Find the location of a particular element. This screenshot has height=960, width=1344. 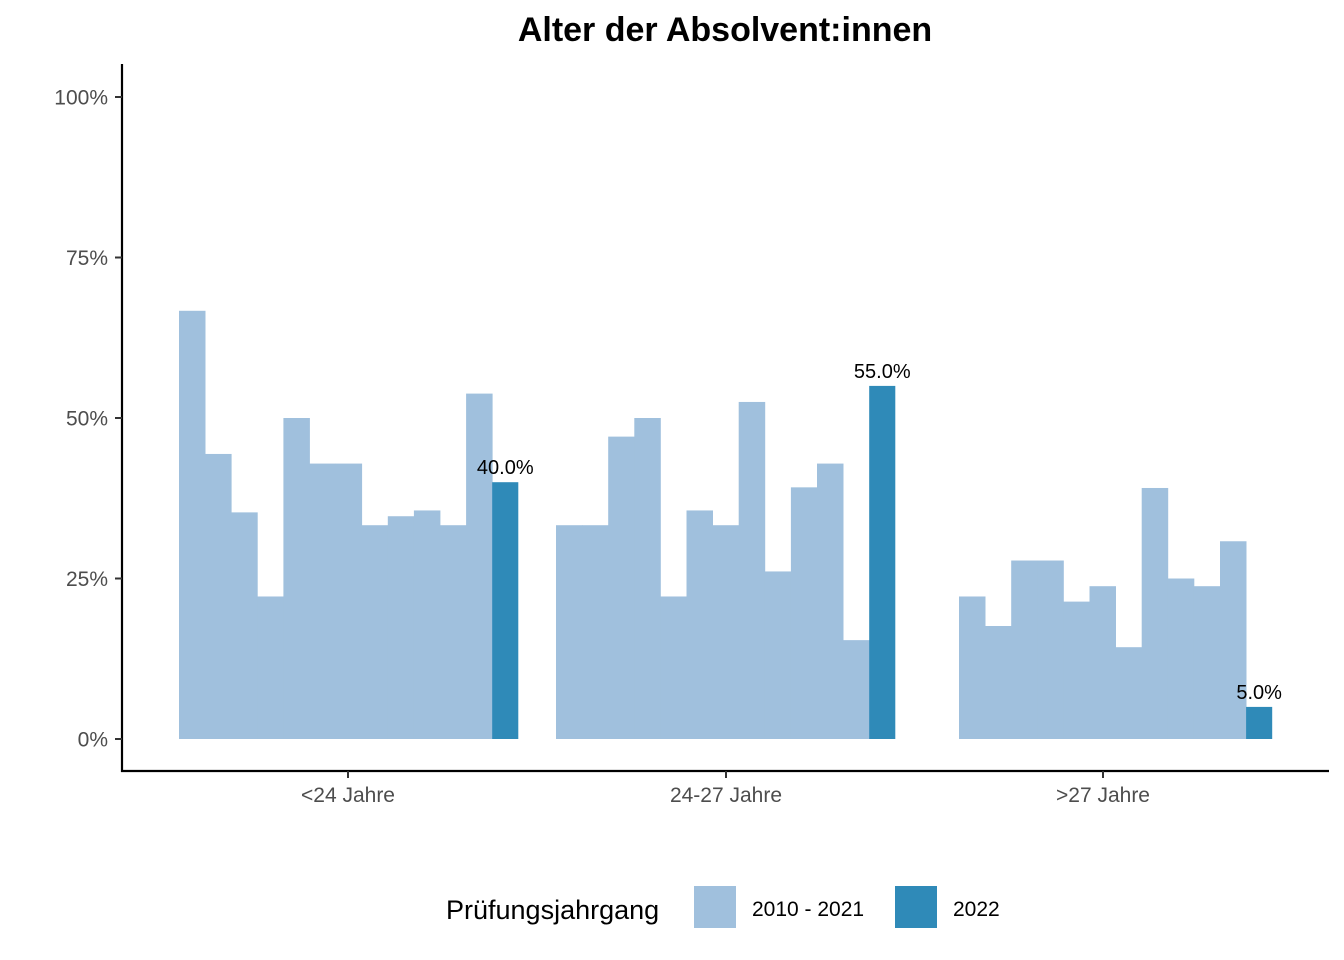

x-tick-label: <24 Jahre is located at coordinates (348, 795).